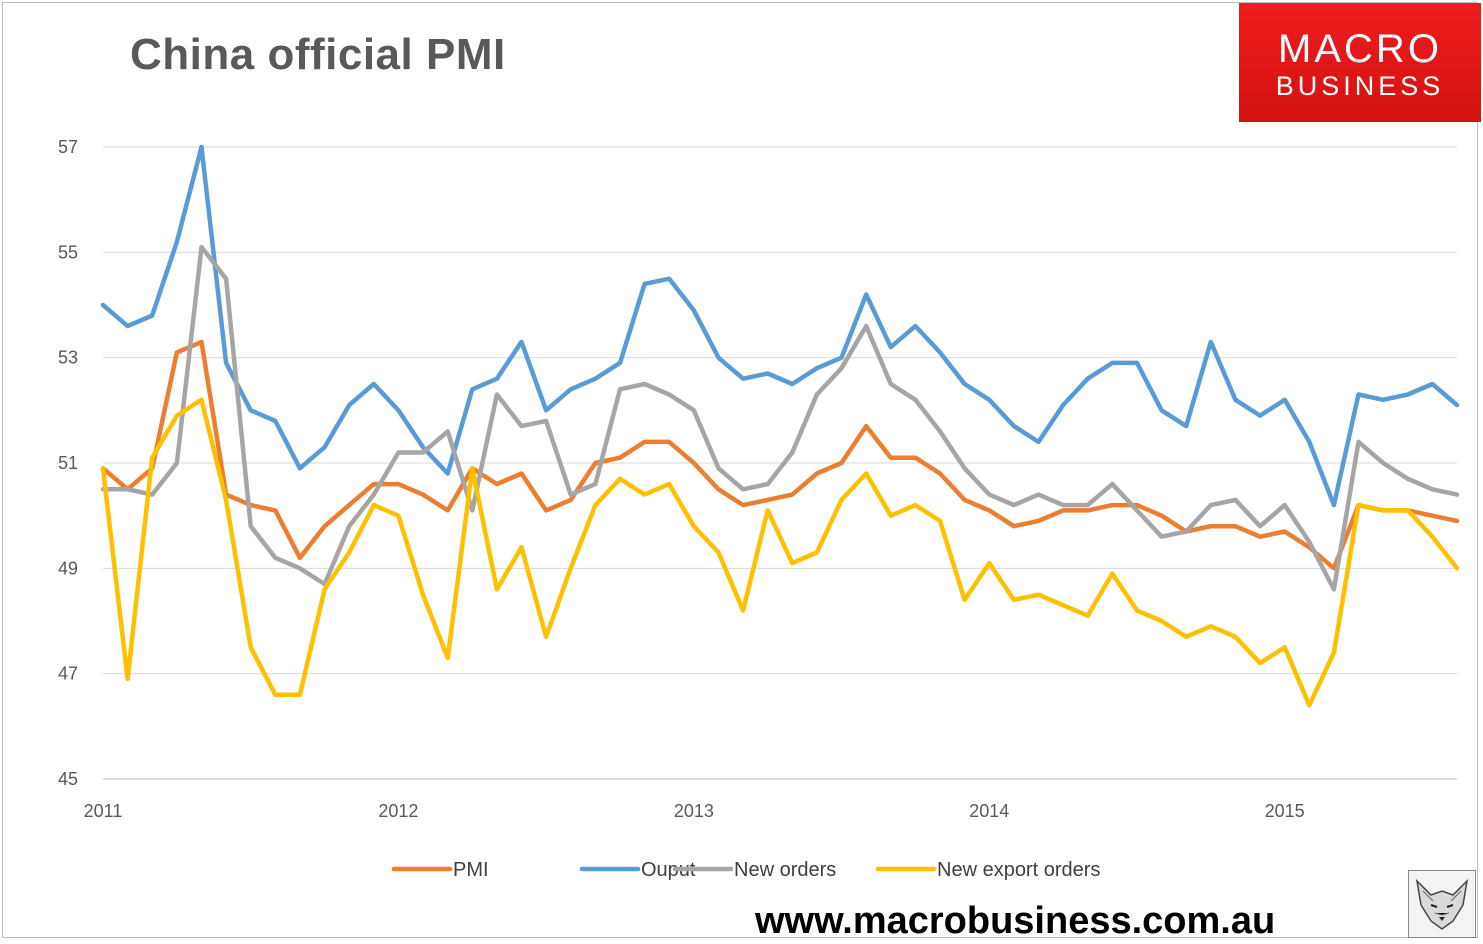  Describe the element at coordinates (68, 674) in the screenshot. I see `y-tick-label: 47` at that location.